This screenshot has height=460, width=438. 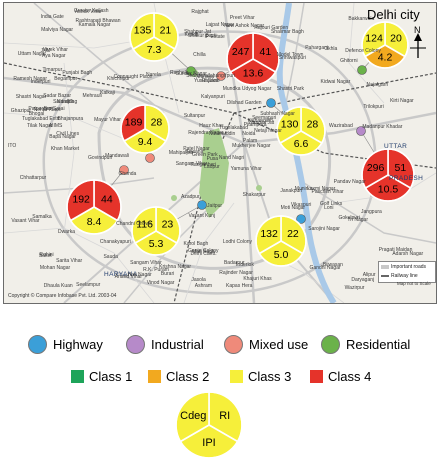 I want to click on legend-row-railway: Railway line, so click(x=407, y=275).